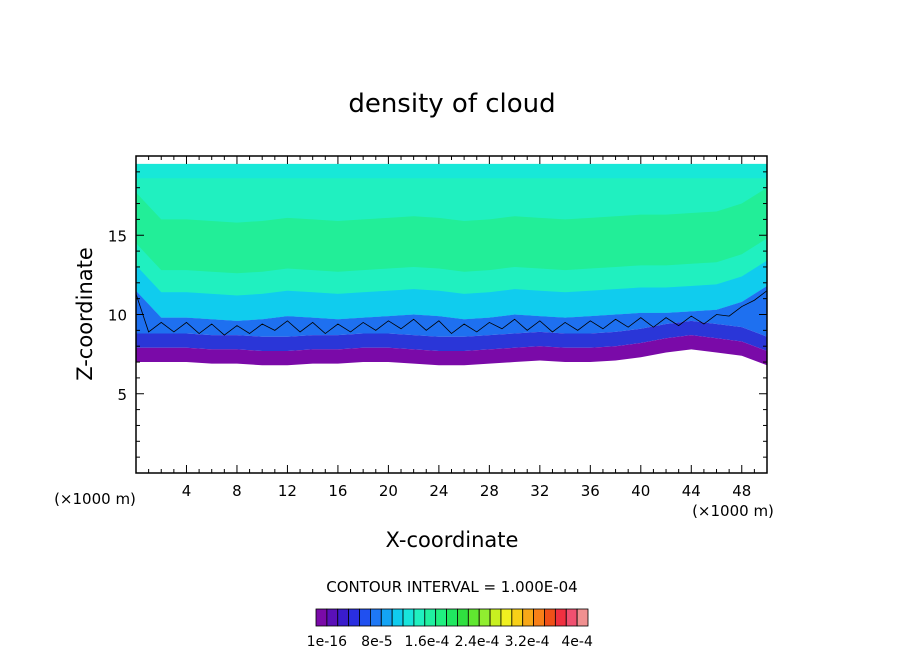 The image size is (904, 654). Describe the element at coordinates (691, 491) in the screenshot. I see `x-tick-label: 44` at that location.